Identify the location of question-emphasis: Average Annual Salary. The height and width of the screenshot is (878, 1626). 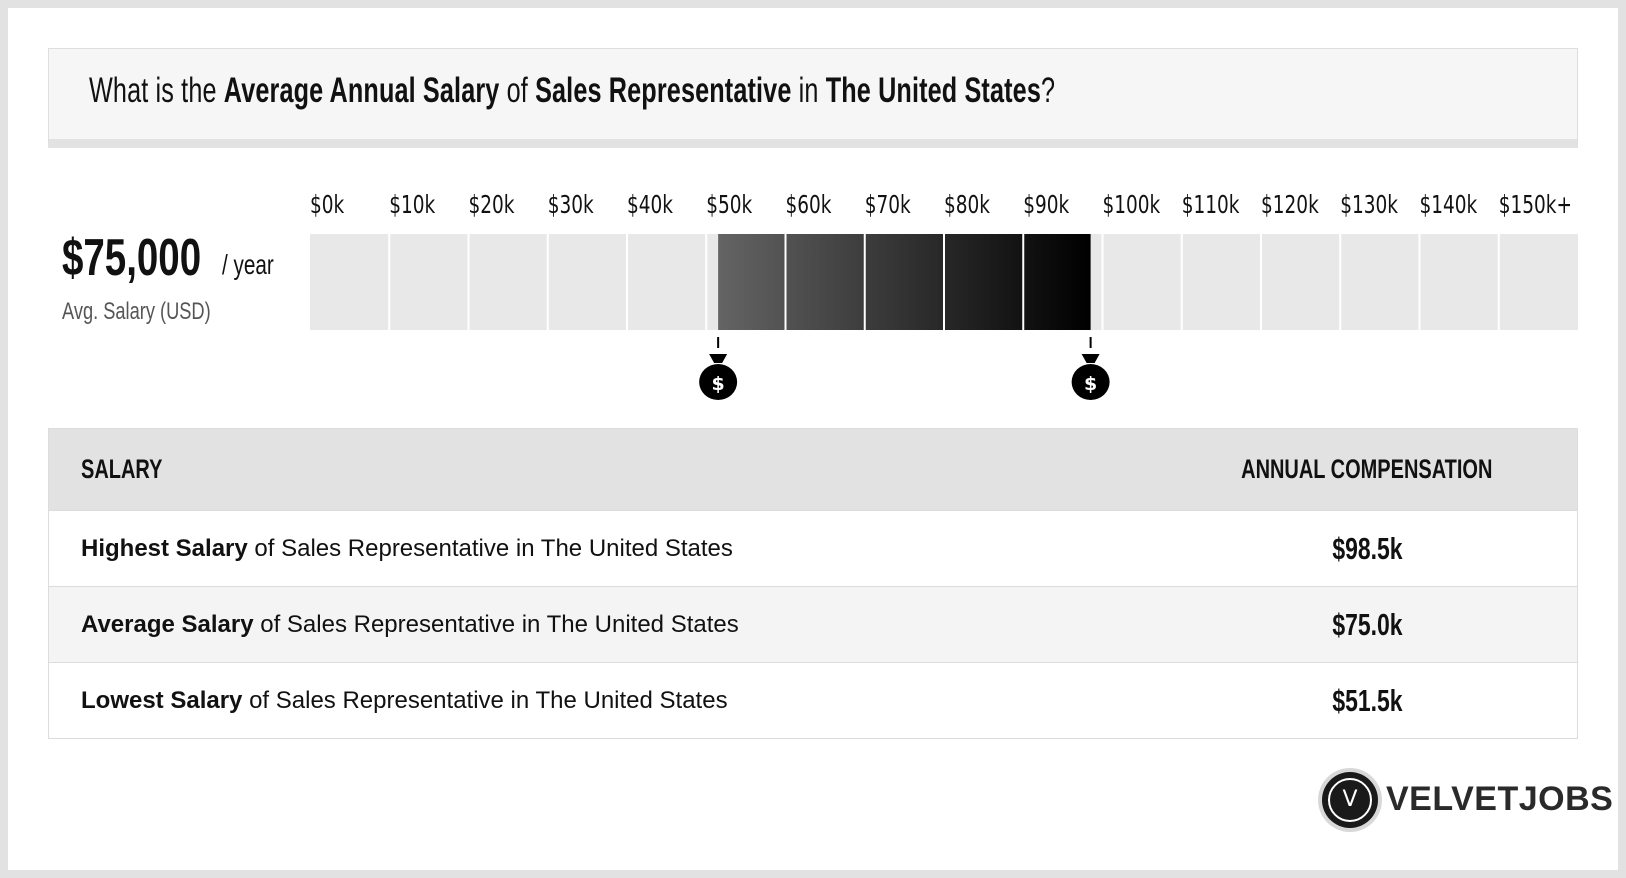
(361, 90).